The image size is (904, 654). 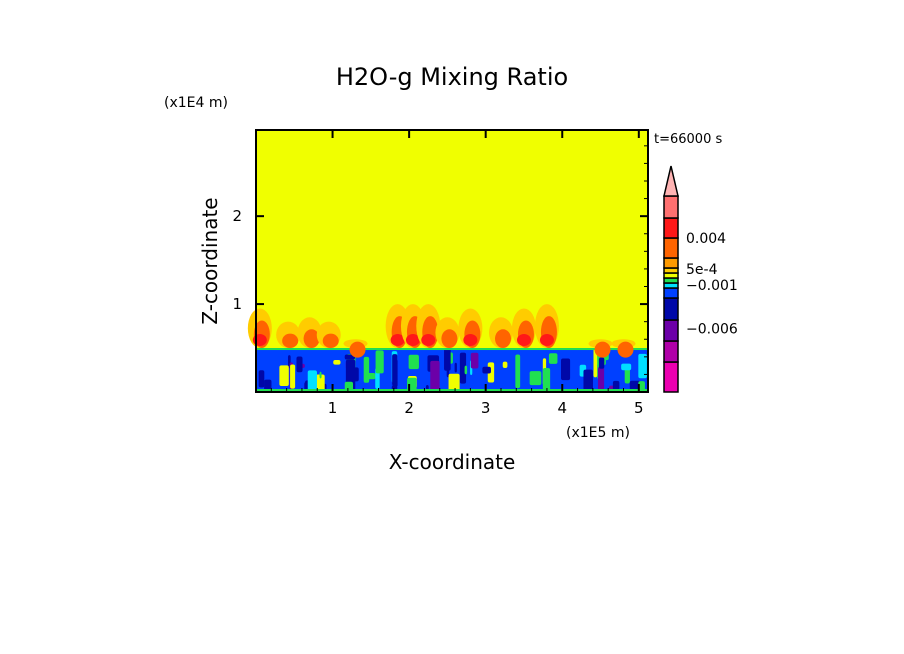 I want to click on x-tick-label: 5, so click(x=639, y=408).